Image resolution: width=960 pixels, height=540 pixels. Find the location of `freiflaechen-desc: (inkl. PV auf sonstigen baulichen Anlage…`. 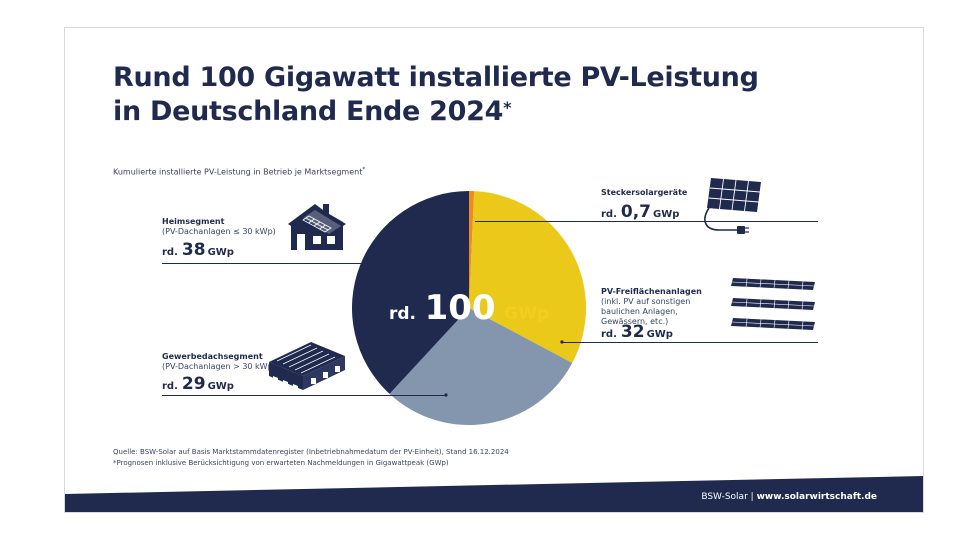

freiflaechen-desc: (inkl. PV auf sonstigen baulichen Anlage… is located at coordinates (646, 311).